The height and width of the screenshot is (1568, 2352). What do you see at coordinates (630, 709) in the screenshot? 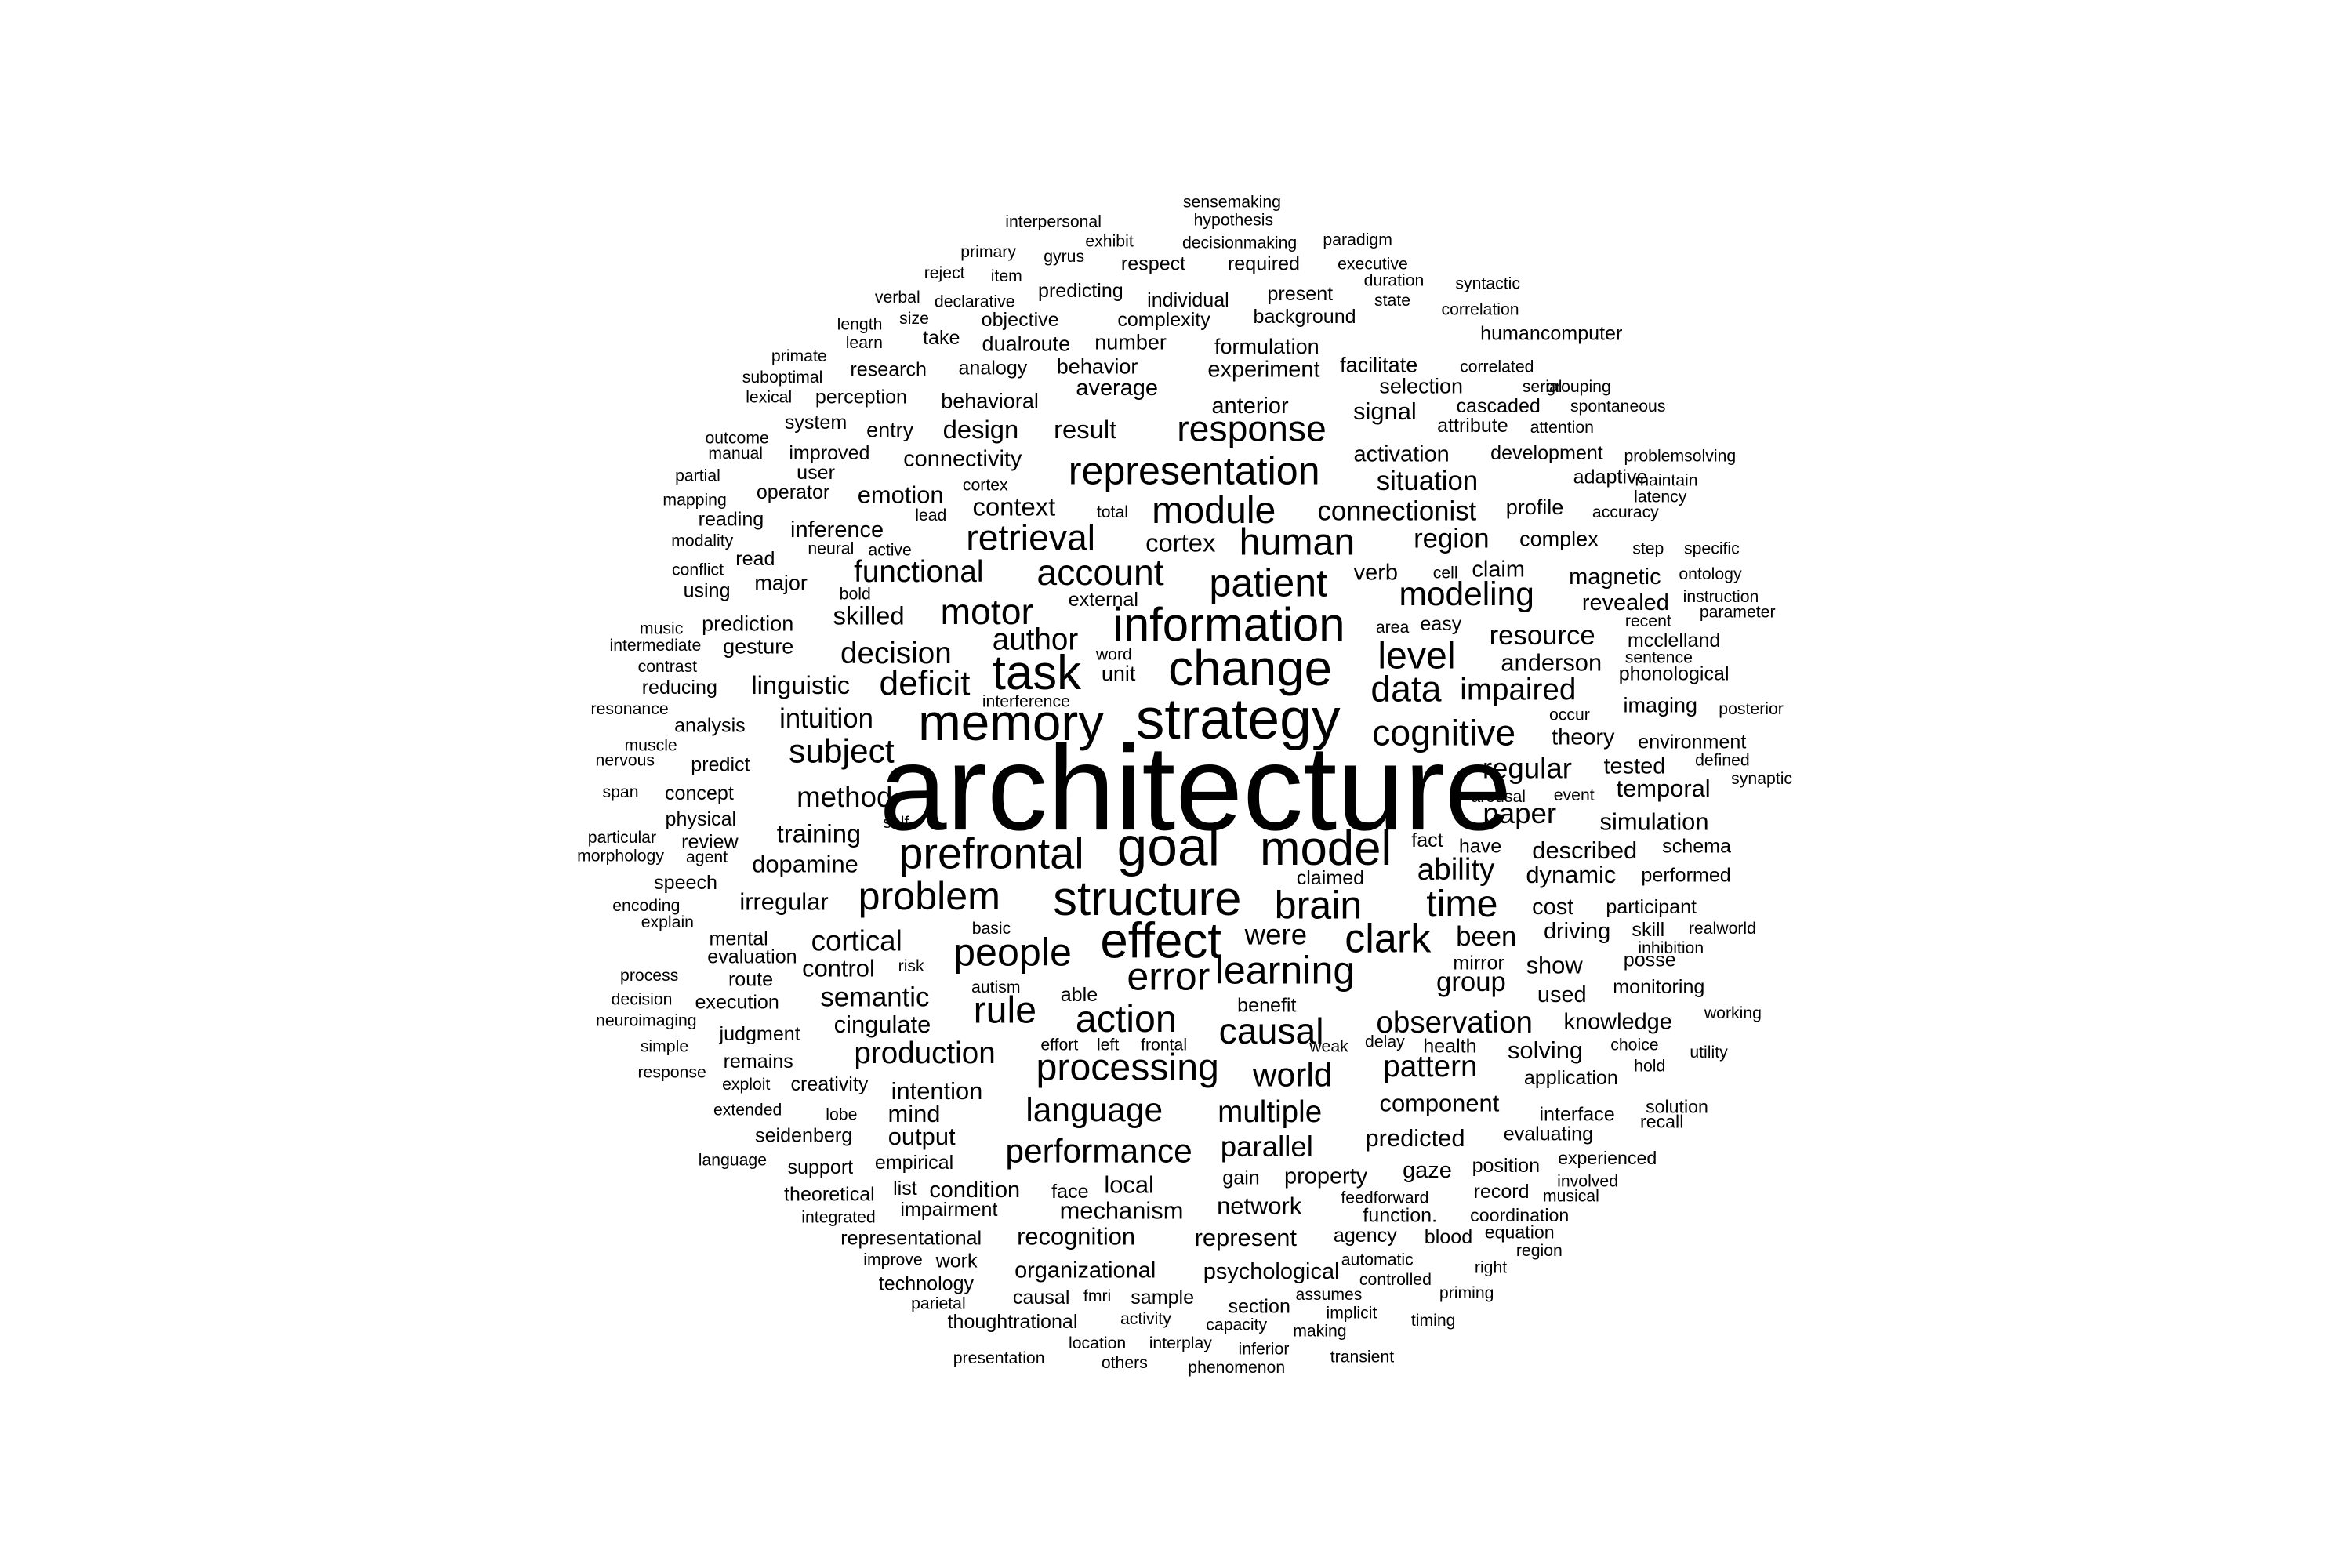
I see `cloud-word: resonance` at bounding box center [630, 709].